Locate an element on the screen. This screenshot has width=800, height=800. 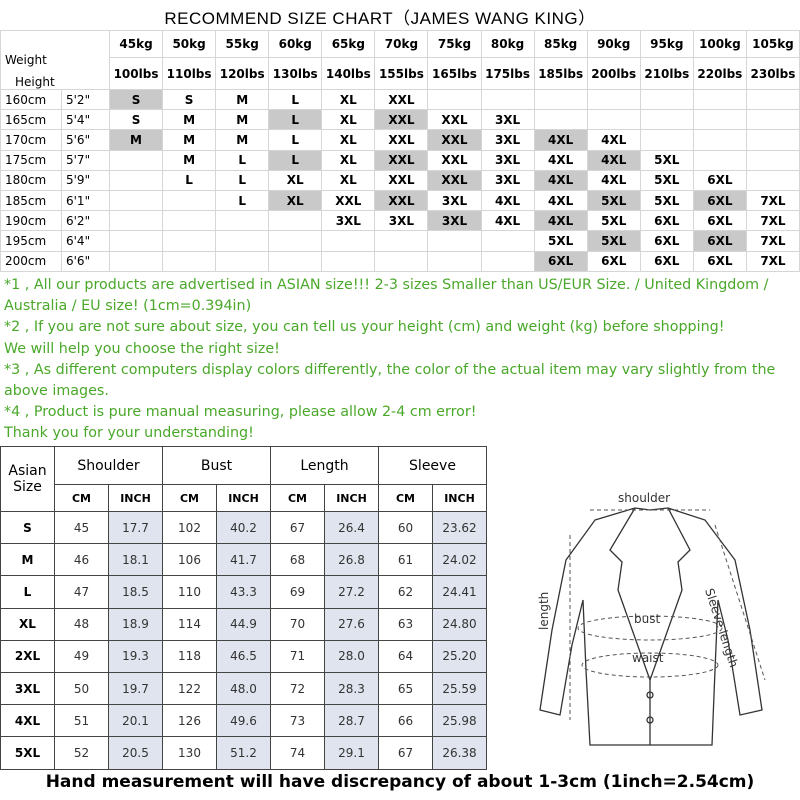
size-name: 3XL is located at coordinates (27, 689).